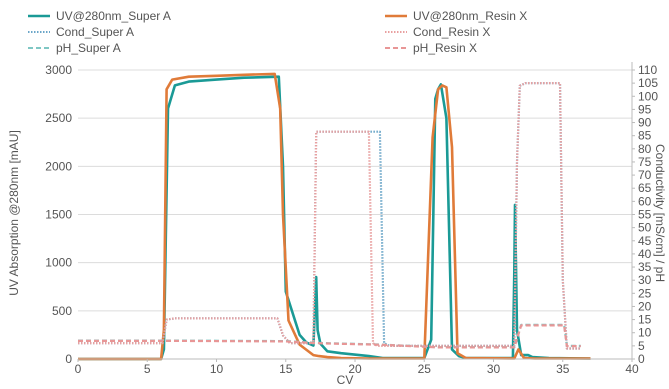 The width and height of the screenshot is (669, 389). I want to click on y2-tick-label: 15, so click(645, 320).